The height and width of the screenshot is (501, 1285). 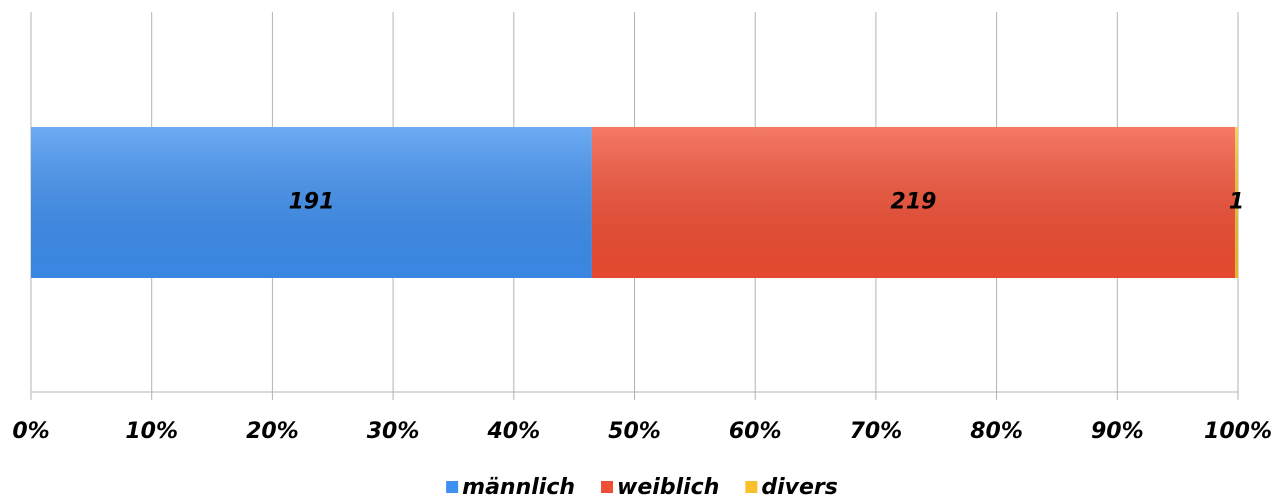 I want to click on data-label: 191, so click(x=311, y=202).